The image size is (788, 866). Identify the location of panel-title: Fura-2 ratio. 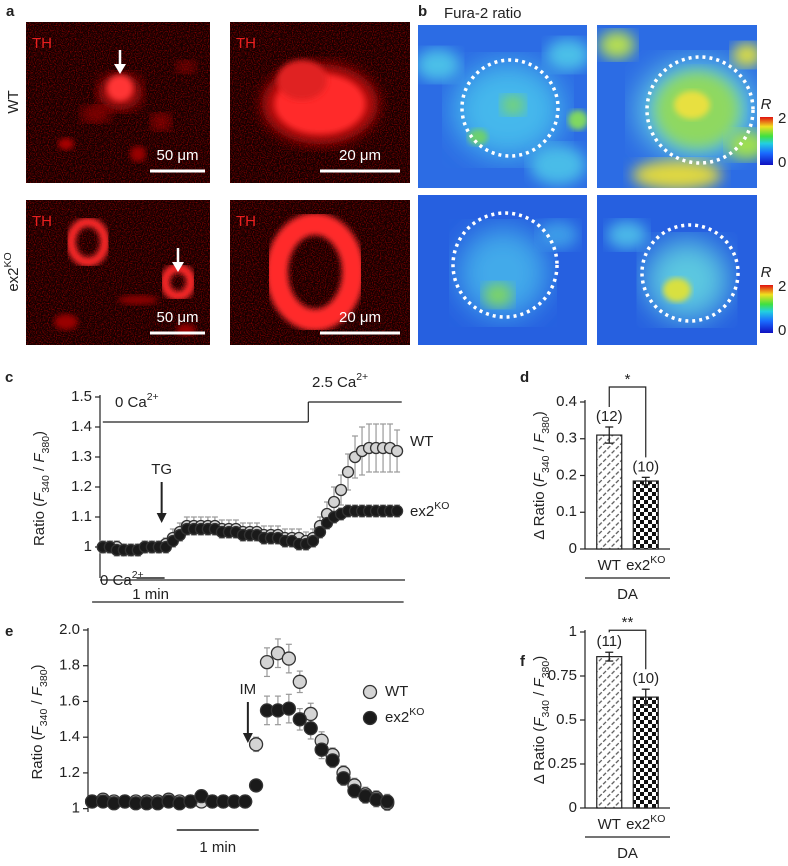
(483, 13).